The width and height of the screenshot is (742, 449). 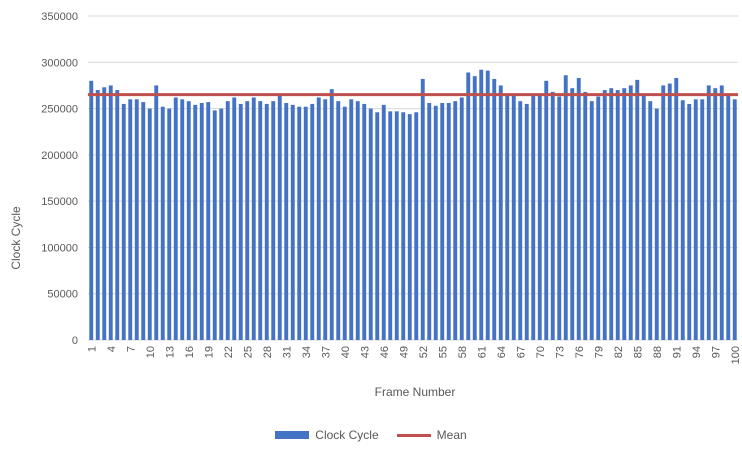 I want to click on y-axis-label: Clock Cycle, so click(x=16, y=238).